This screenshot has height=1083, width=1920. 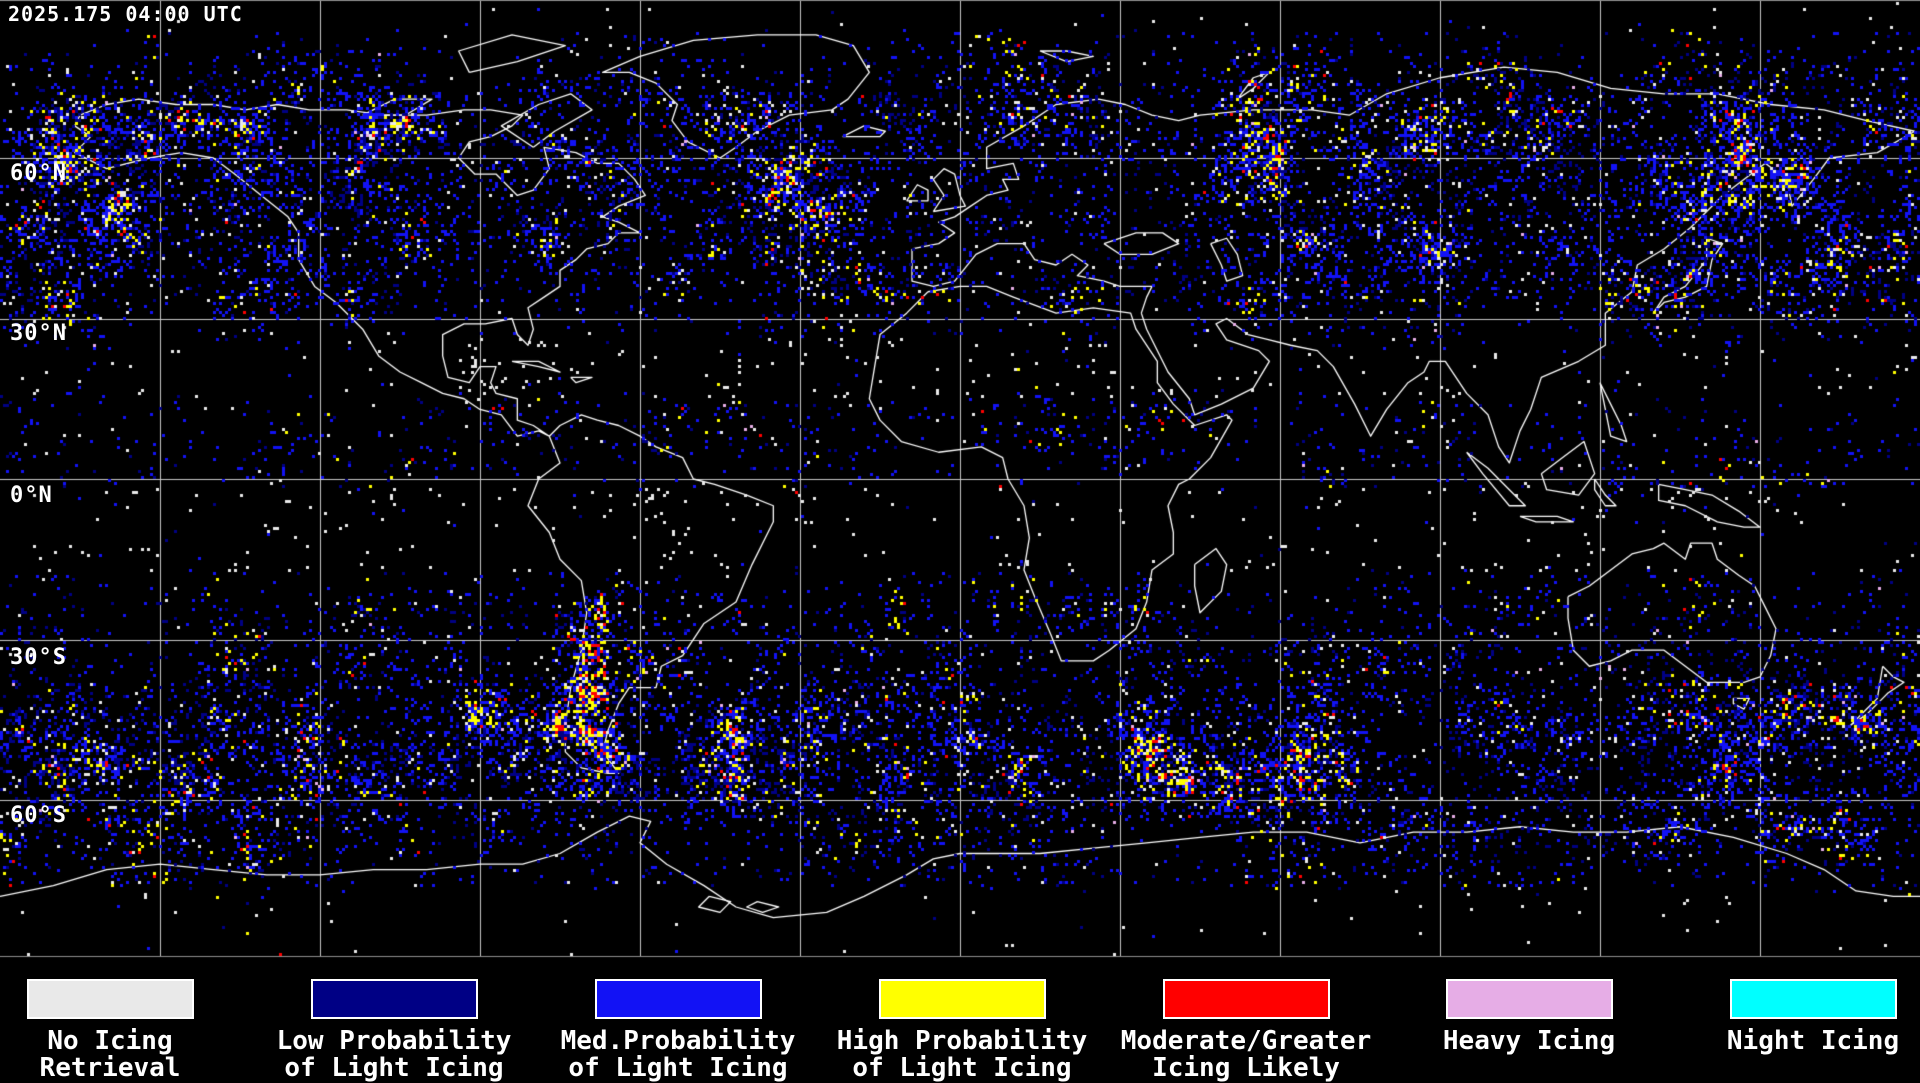 What do you see at coordinates (38, 333) in the screenshot?
I see `latitude-label-30n: 30°N` at bounding box center [38, 333].